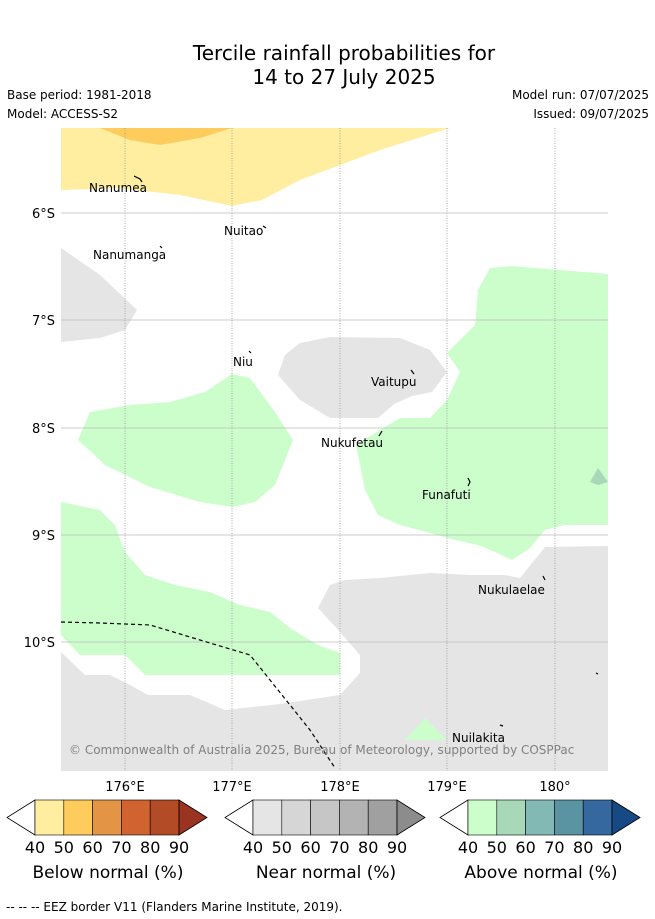  Describe the element at coordinates (482, 413) in the screenshot. I see `region-above-normal-east` at that location.